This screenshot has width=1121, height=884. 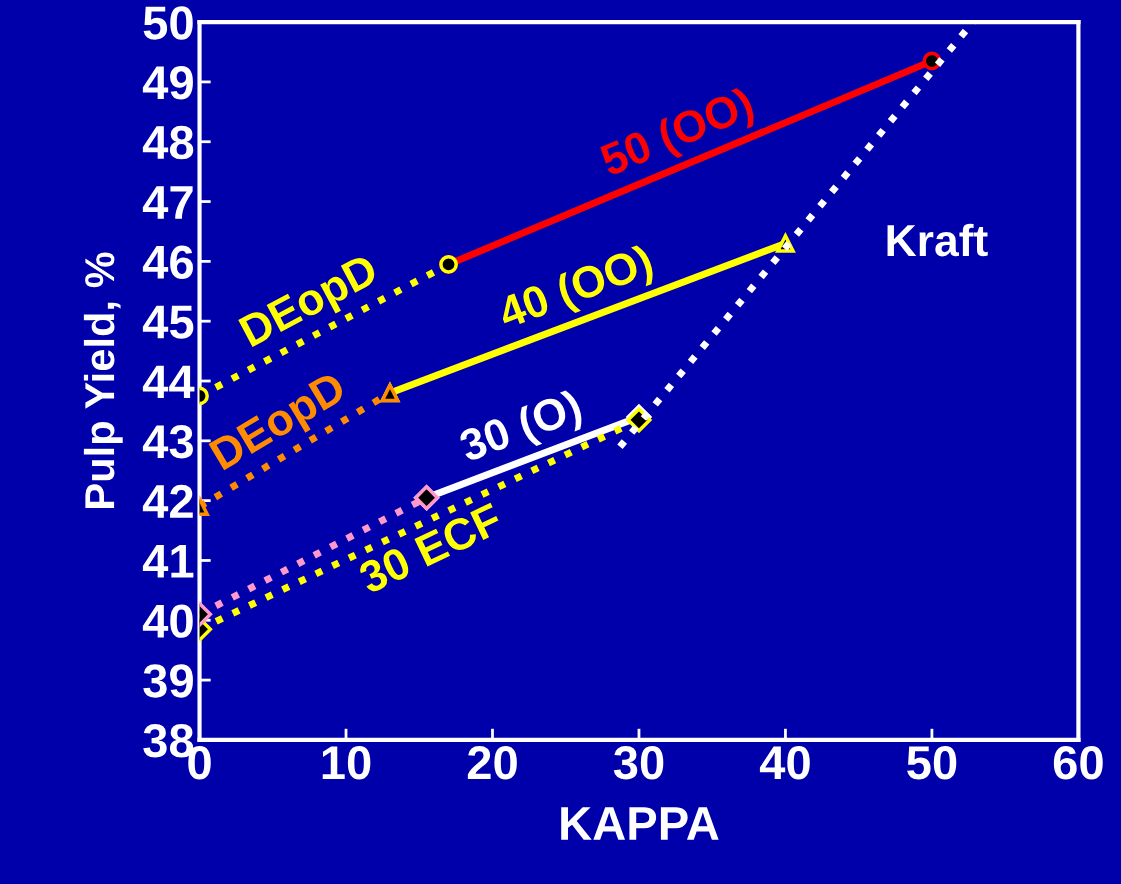 I want to click on y-tick-label: 50, so click(x=168, y=23).